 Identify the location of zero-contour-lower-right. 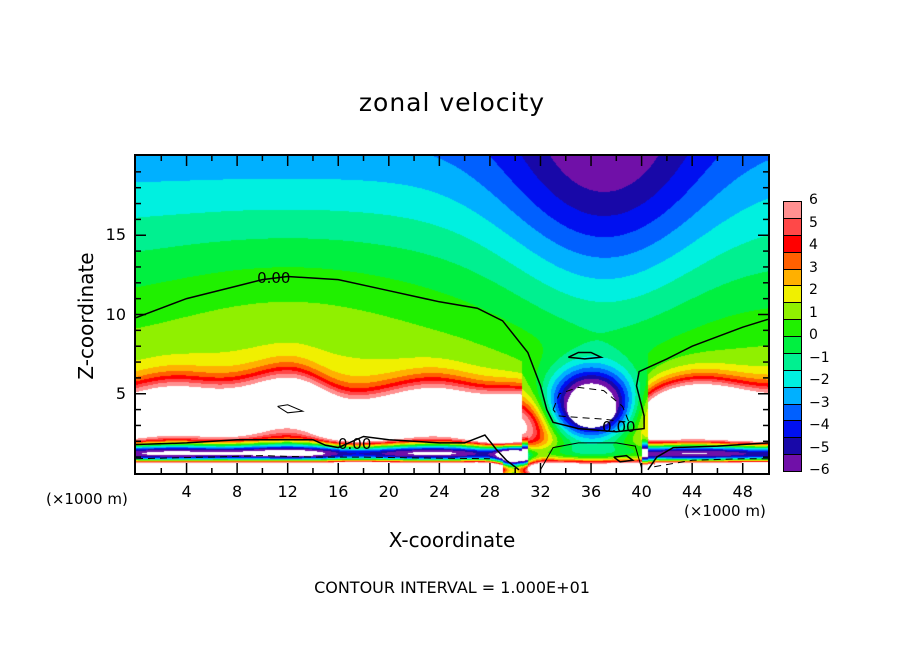
(708, 456).